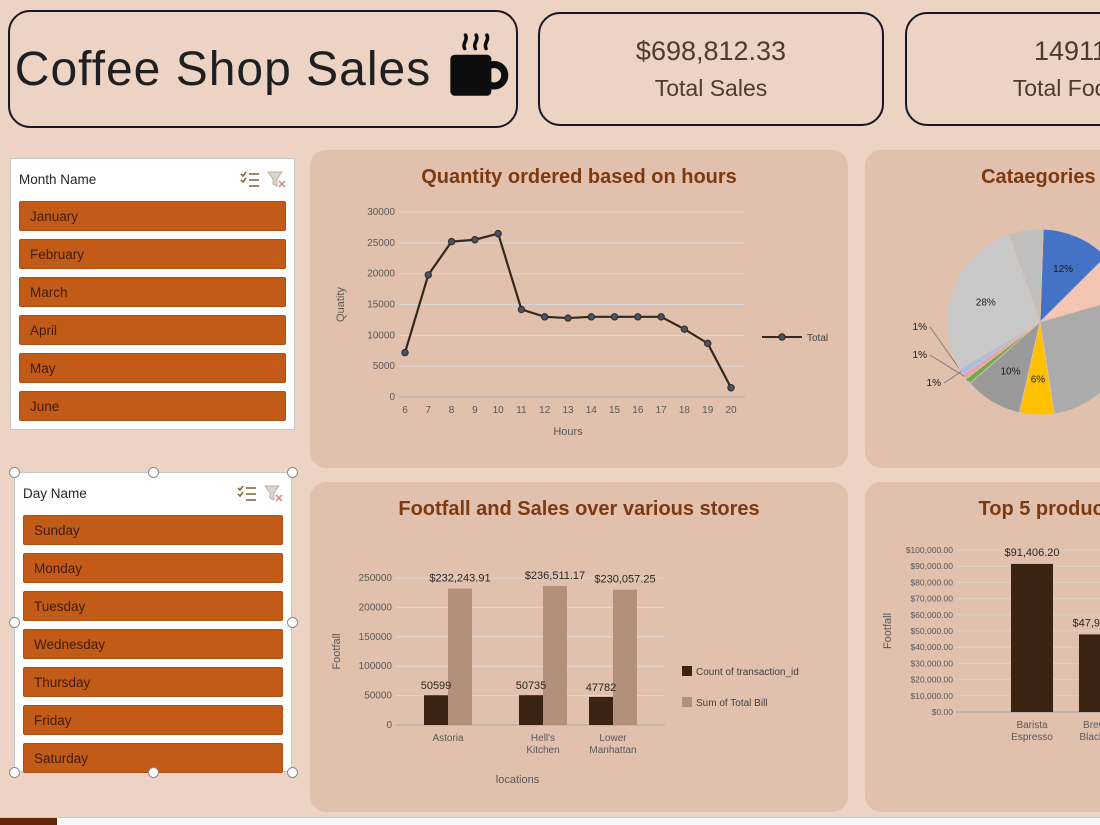  What do you see at coordinates (1032, 737) in the screenshot?
I see `svg-text: Espresso` at bounding box center [1032, 737].